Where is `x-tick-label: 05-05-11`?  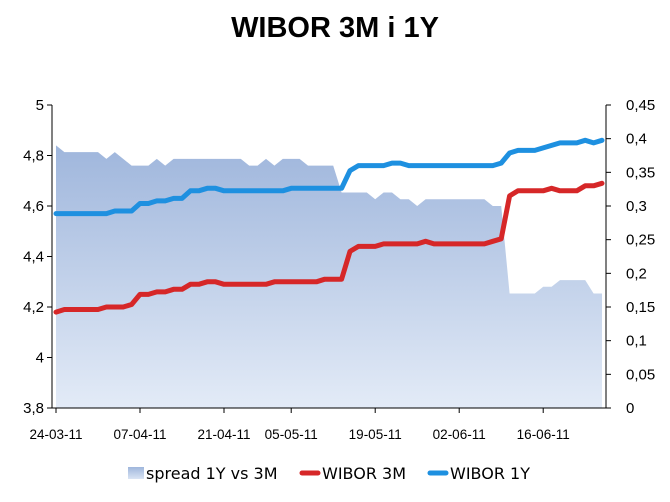 x-tick-label: 05-05-11 is located at coordinates (291, 434).